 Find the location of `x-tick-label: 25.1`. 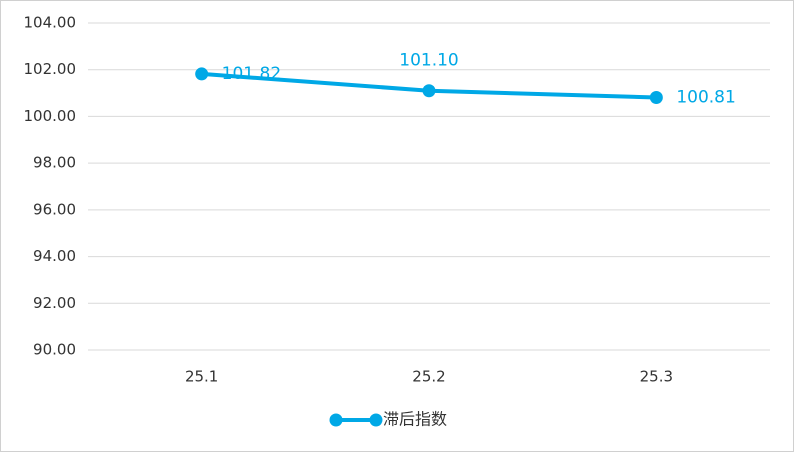

x-tick-label: 25.1 is located at coordinates (201, 377).